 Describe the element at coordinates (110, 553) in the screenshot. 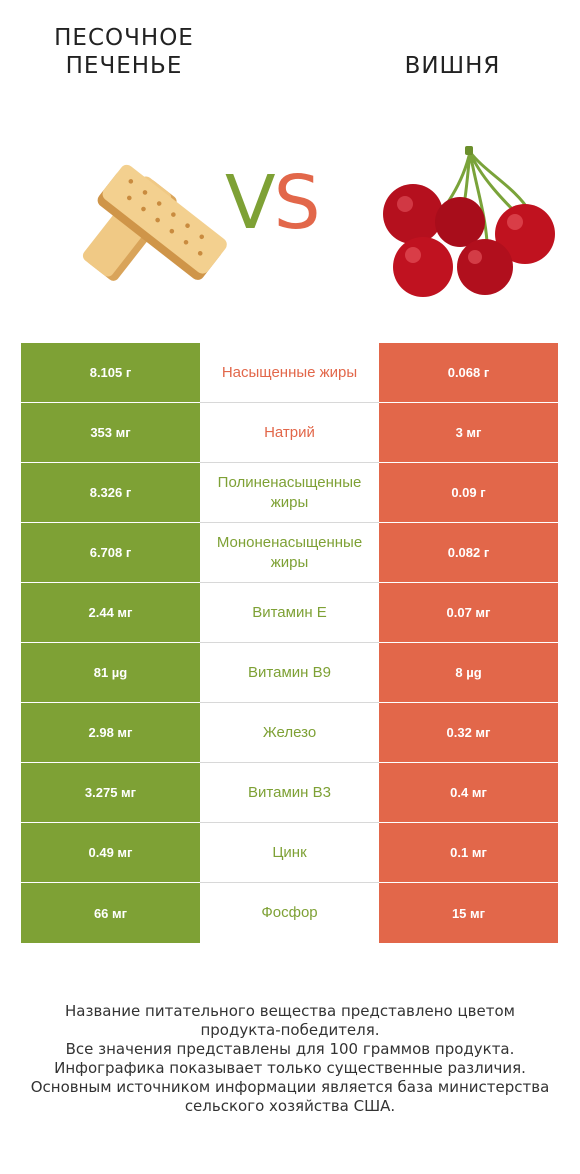

I see `left-value: 6.708 г` at that location.